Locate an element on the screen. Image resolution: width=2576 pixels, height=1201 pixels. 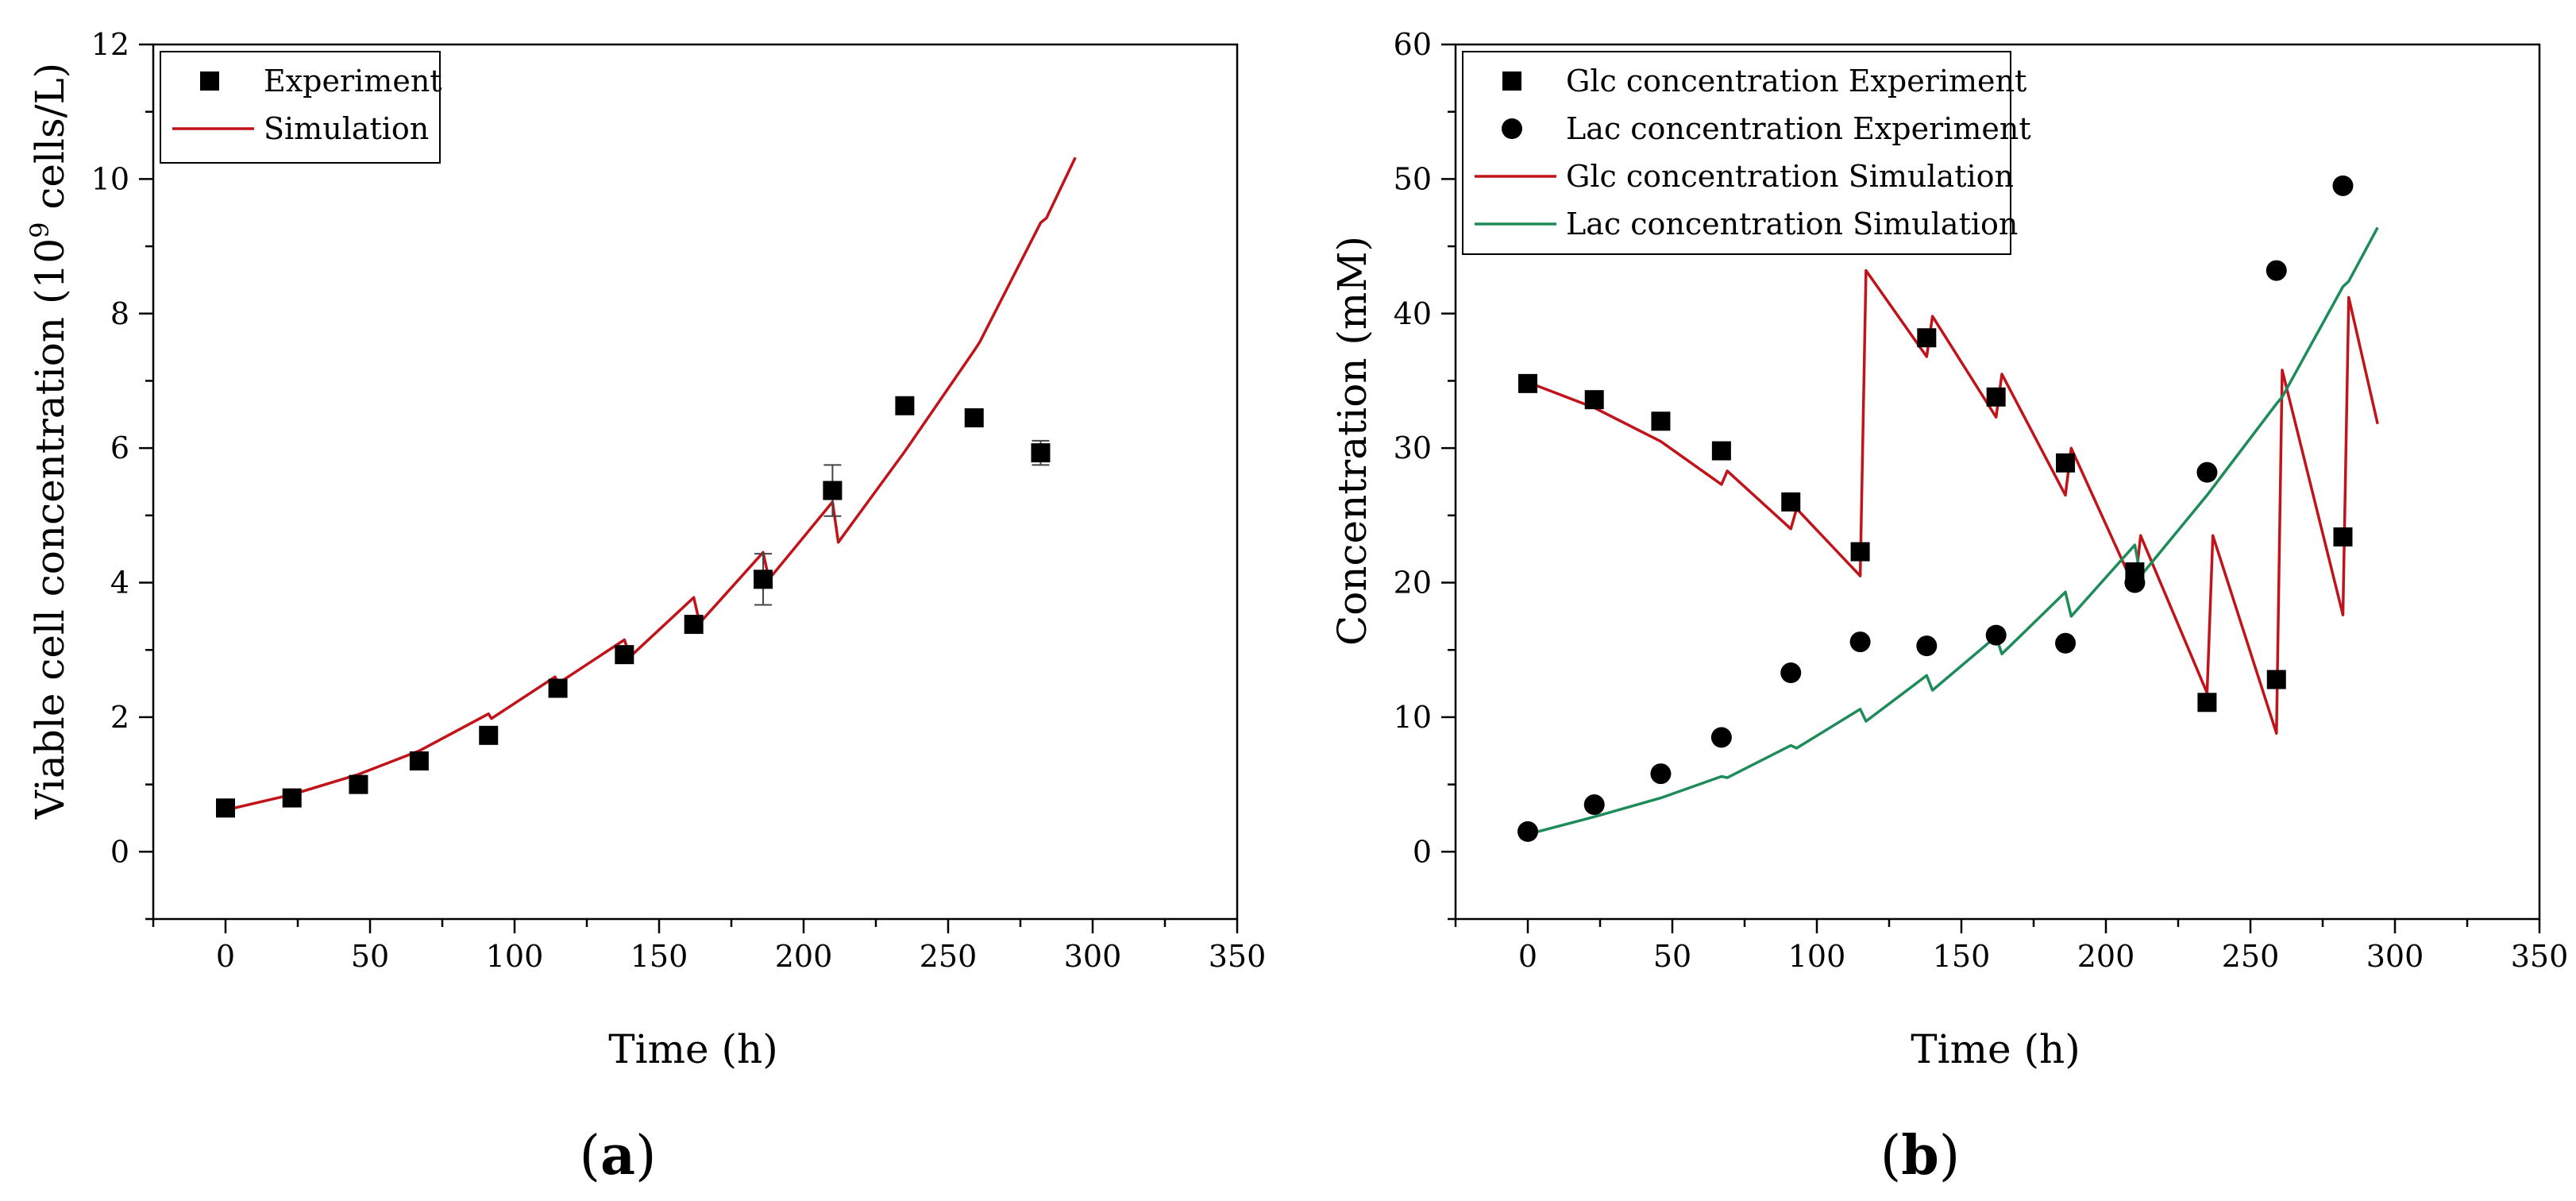
panel-b-ytick-label: 40 is located at coordinates (1413, 313).